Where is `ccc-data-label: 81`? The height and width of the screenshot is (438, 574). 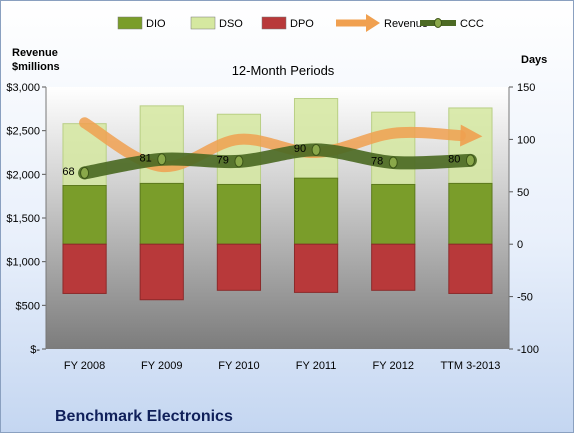 ccc-data-label: 81 is located at coordinates (146, 158).